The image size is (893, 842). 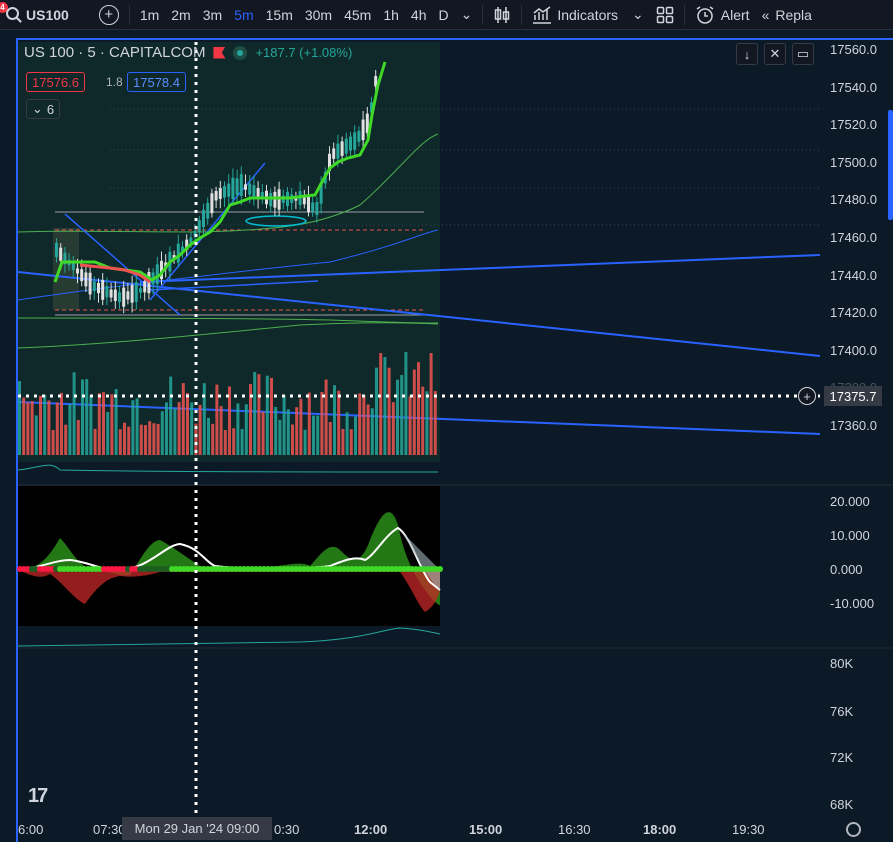 I want to click on time-label: 16:30, so click(x=574, y=829).